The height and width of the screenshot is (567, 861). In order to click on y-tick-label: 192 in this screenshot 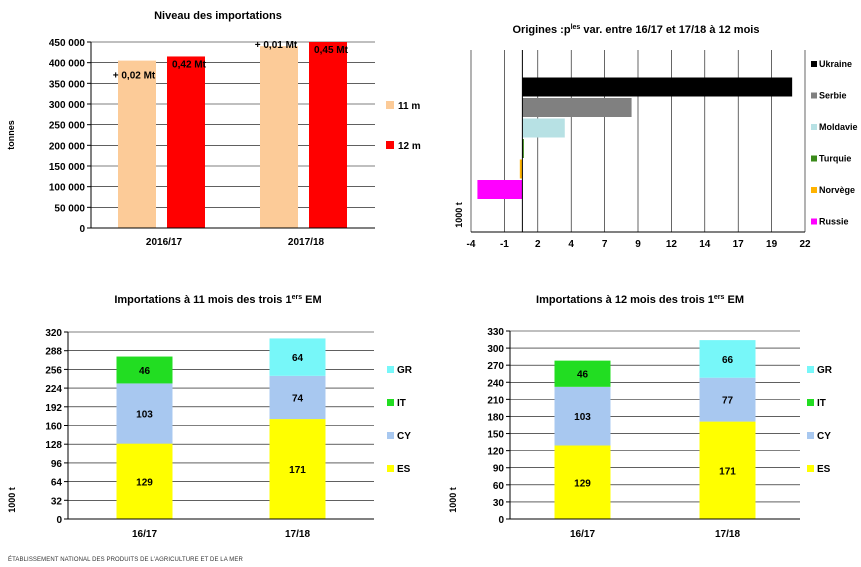, I will do `click(53, 408)`.